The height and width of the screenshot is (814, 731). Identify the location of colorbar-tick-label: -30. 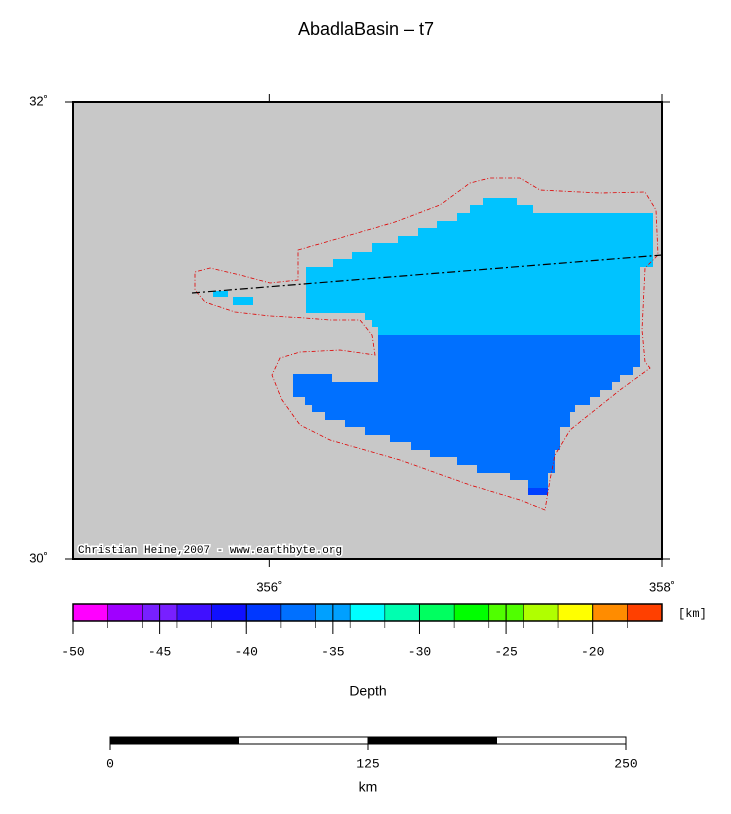
(419, 651).